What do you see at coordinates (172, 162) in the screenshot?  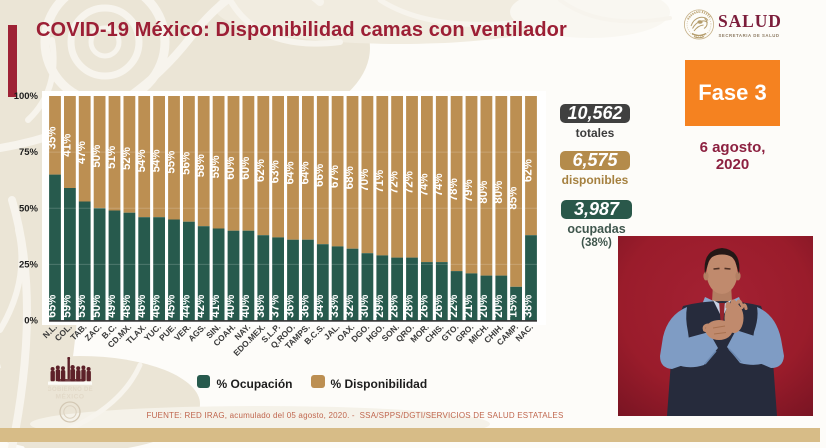 I see `svg-text: 55%` at bounding box center [172, 162].